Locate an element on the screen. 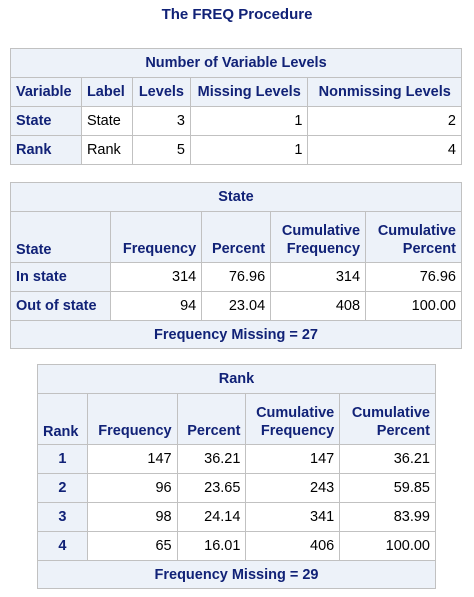 The height and width of the screenshot is (597, 474). table-cell: 5 is located at coordinates (161, 150).